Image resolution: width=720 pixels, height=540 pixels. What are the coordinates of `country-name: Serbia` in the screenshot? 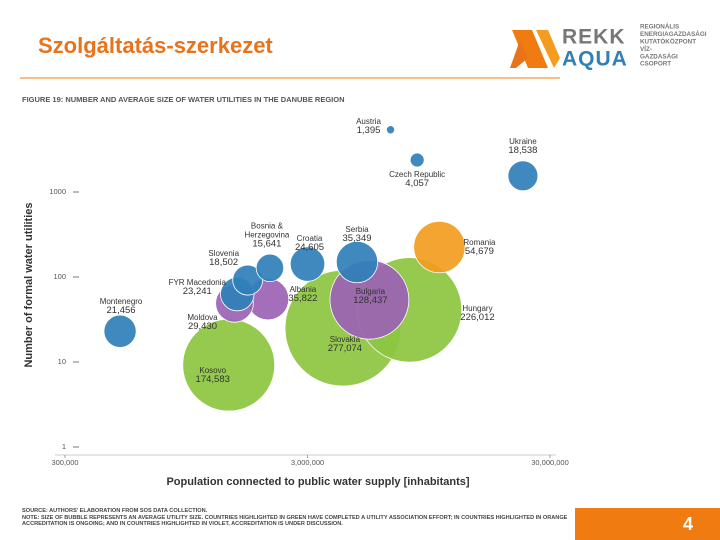 It's located at (357, 230).